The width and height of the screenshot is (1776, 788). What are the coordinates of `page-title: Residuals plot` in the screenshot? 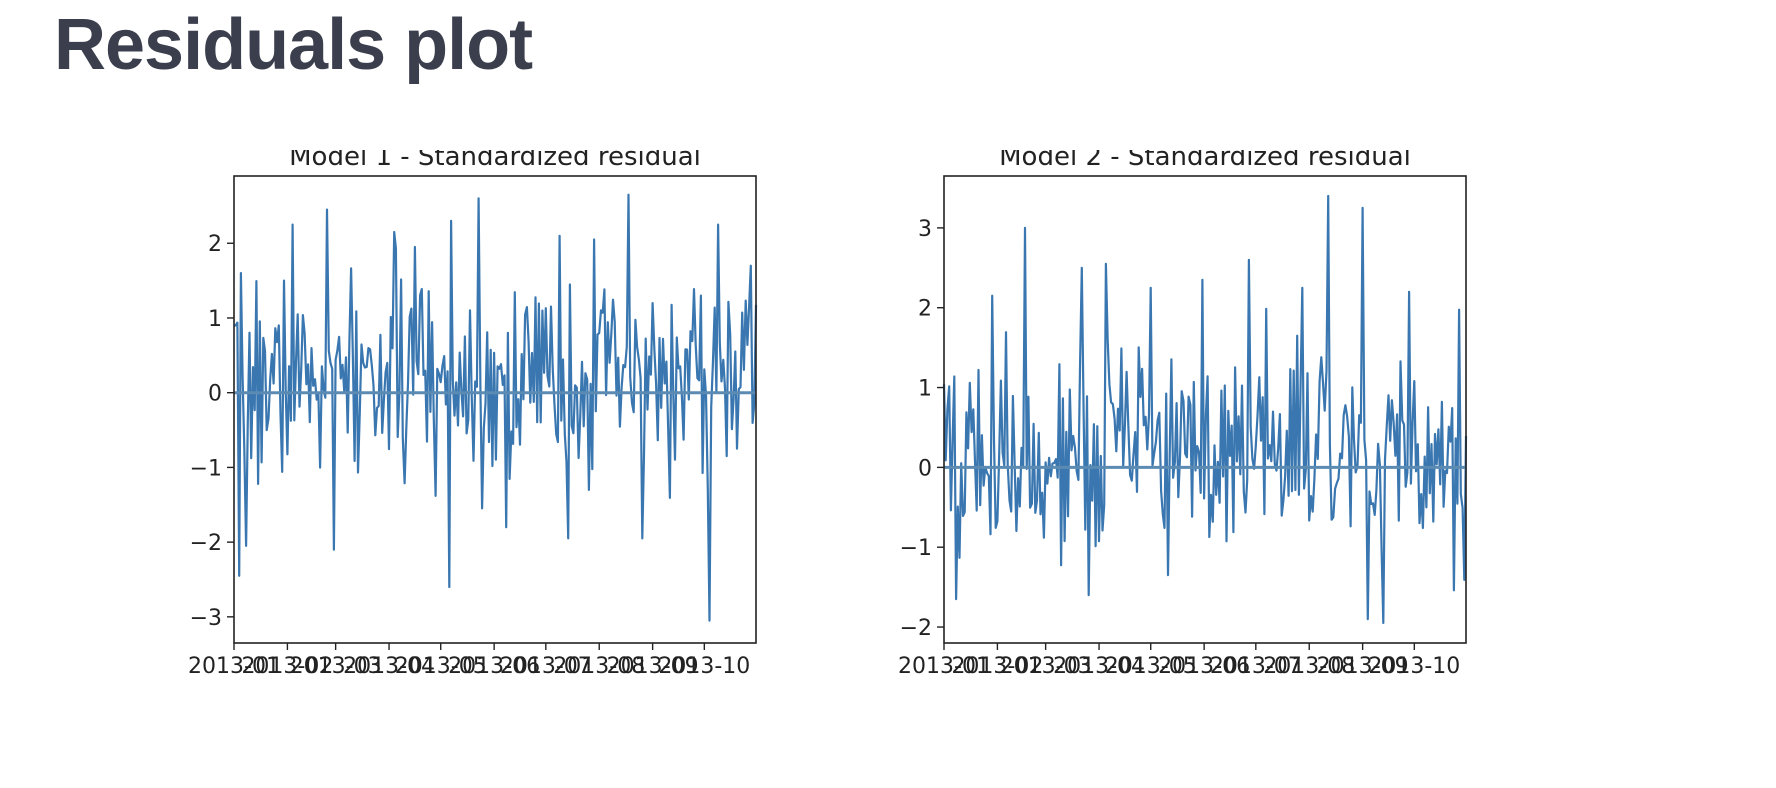 It's located at (293, 45).